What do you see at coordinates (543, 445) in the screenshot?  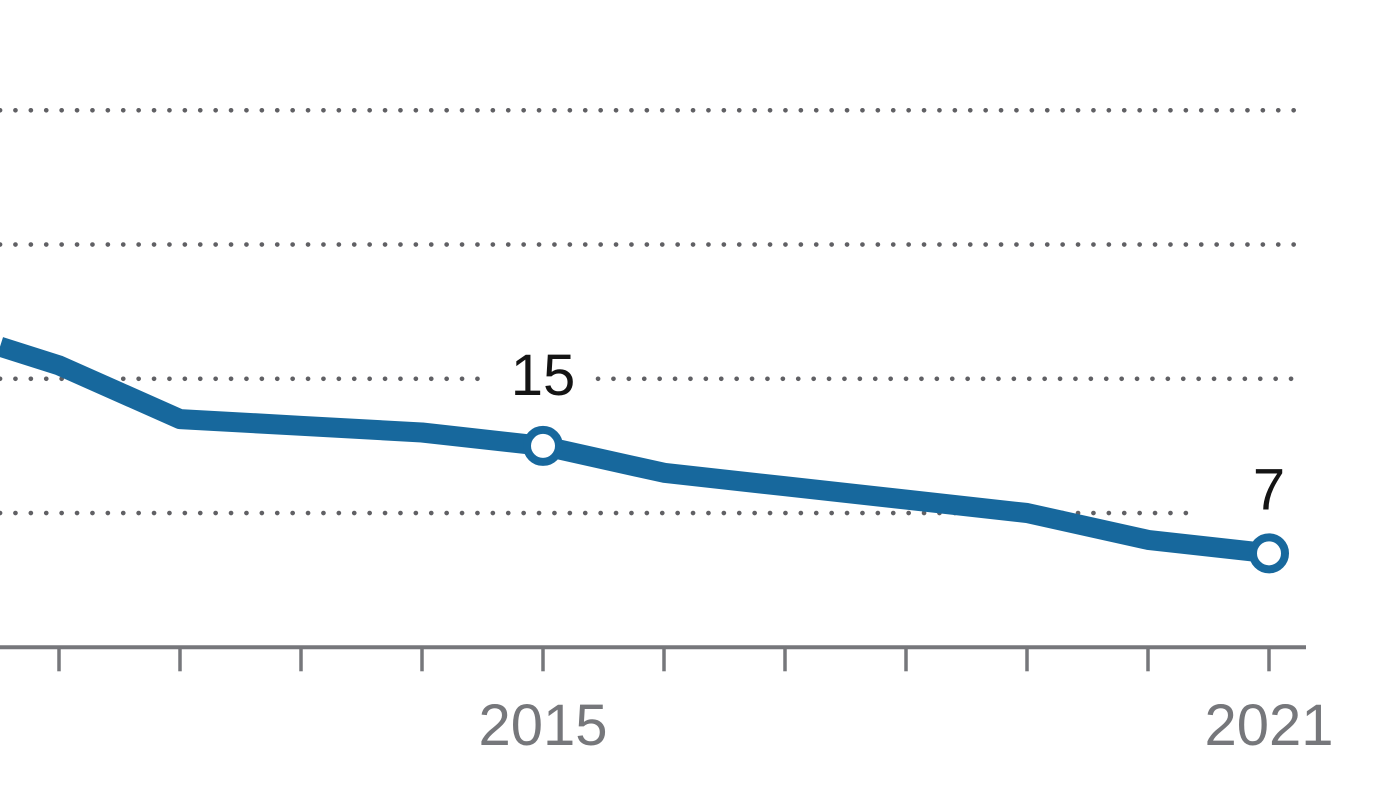 I see `point-marker-2015` at bounding box center [543, 445].